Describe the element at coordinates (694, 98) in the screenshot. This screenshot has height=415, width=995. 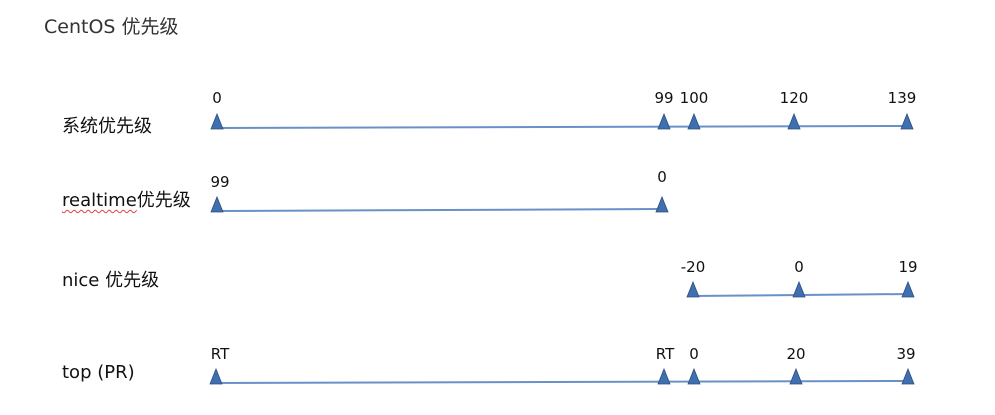
I see `tick-label: 100` at that location.